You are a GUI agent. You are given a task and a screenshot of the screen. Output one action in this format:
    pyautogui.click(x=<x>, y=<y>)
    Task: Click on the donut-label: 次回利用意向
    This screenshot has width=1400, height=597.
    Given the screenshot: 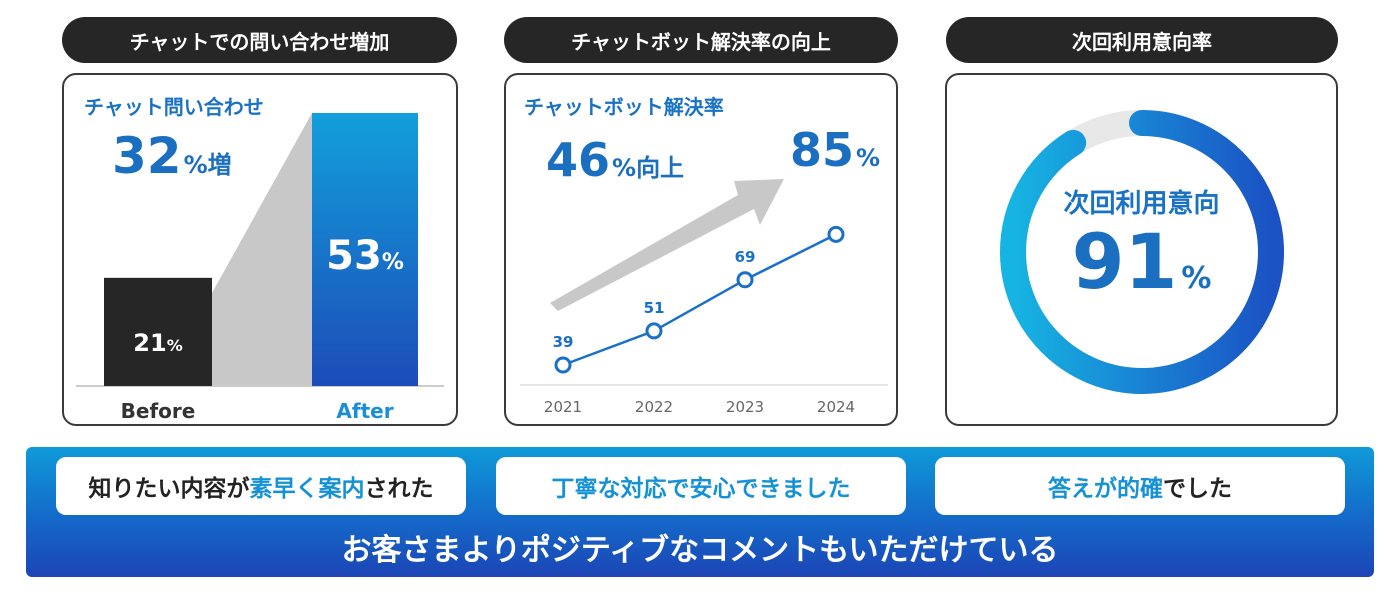 What is the action you would take?
    pyautogui.click(x=1141, y=204)
    